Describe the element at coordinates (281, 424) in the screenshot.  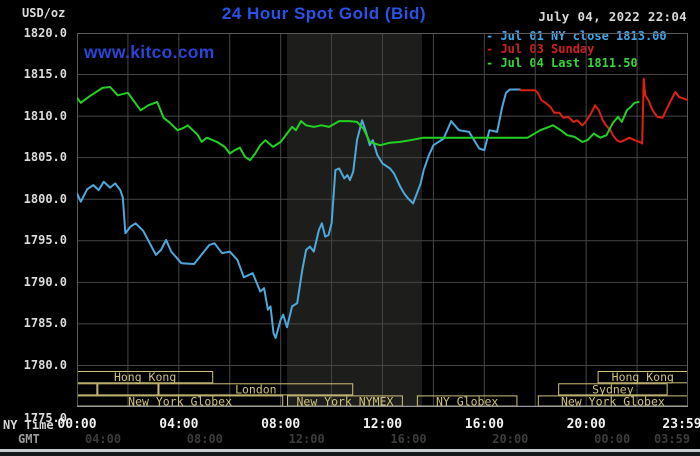
I see `x-axis-ny-tick-label: 08:00` at that location.